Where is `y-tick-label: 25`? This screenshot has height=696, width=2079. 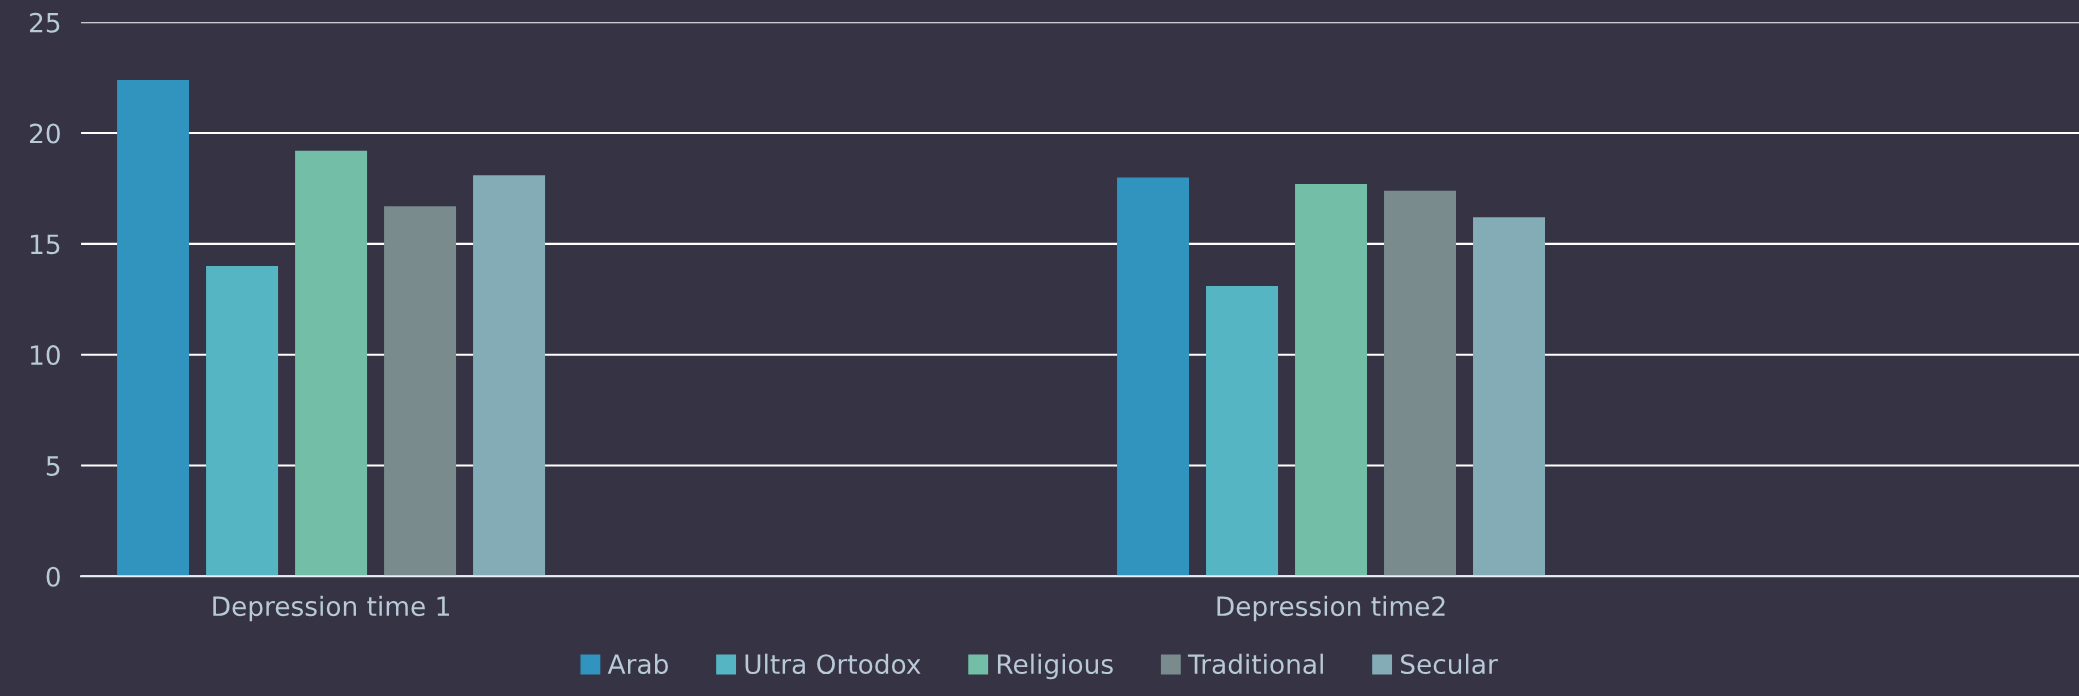
y-tick-label: 25 is located at coordinates (44, 22).